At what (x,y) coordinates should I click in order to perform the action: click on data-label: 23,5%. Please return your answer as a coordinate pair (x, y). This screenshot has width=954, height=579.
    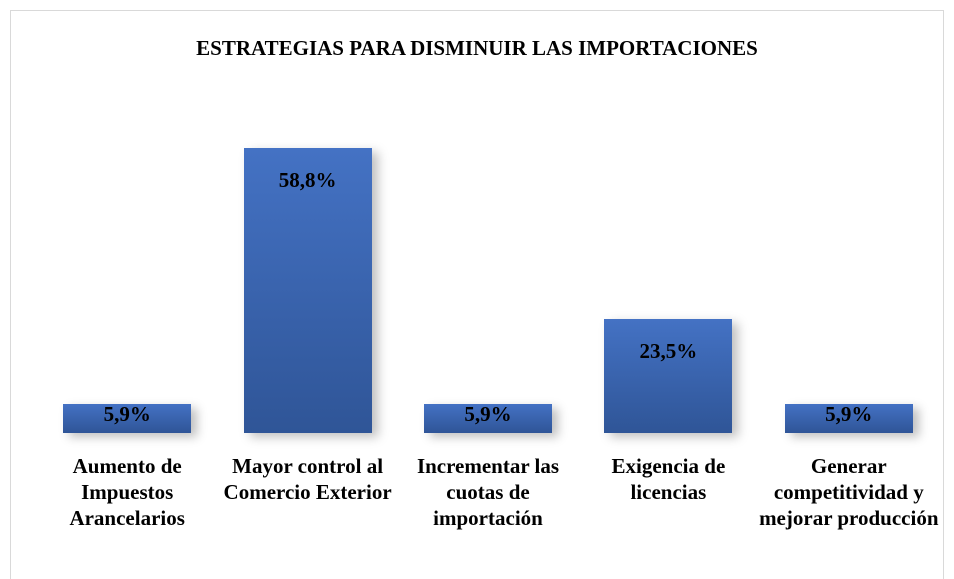
    Looking at the image, I should click on (668, 351).